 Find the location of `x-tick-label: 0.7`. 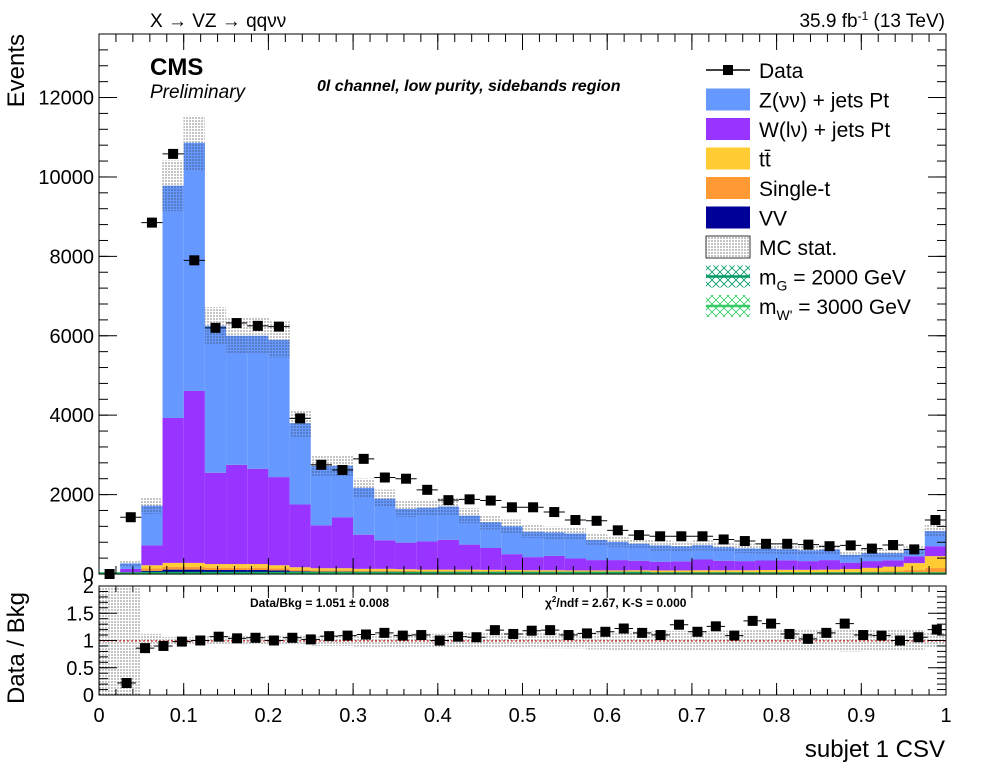

x-tick-label: 0.7 is located at coordinates (692, 716).